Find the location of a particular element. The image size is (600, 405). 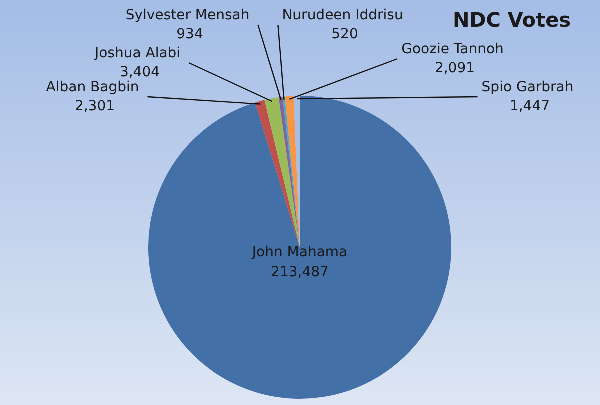

slice-label: Spio Garbrah is located at coordinates (528, 88).